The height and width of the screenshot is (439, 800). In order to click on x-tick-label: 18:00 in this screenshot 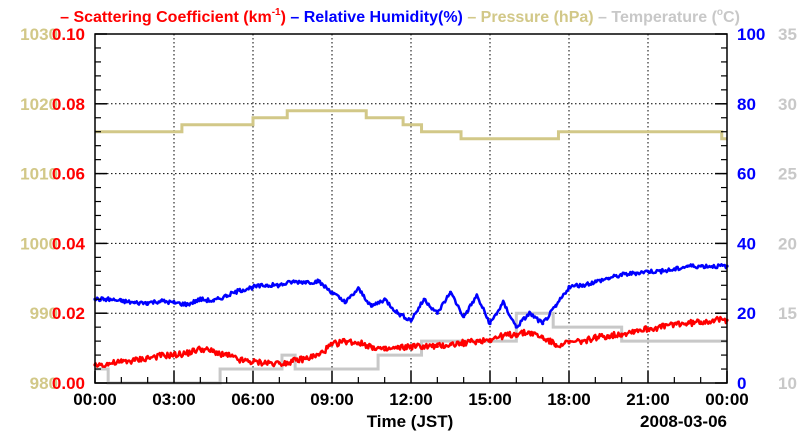, I will do `click(568, 399)`.